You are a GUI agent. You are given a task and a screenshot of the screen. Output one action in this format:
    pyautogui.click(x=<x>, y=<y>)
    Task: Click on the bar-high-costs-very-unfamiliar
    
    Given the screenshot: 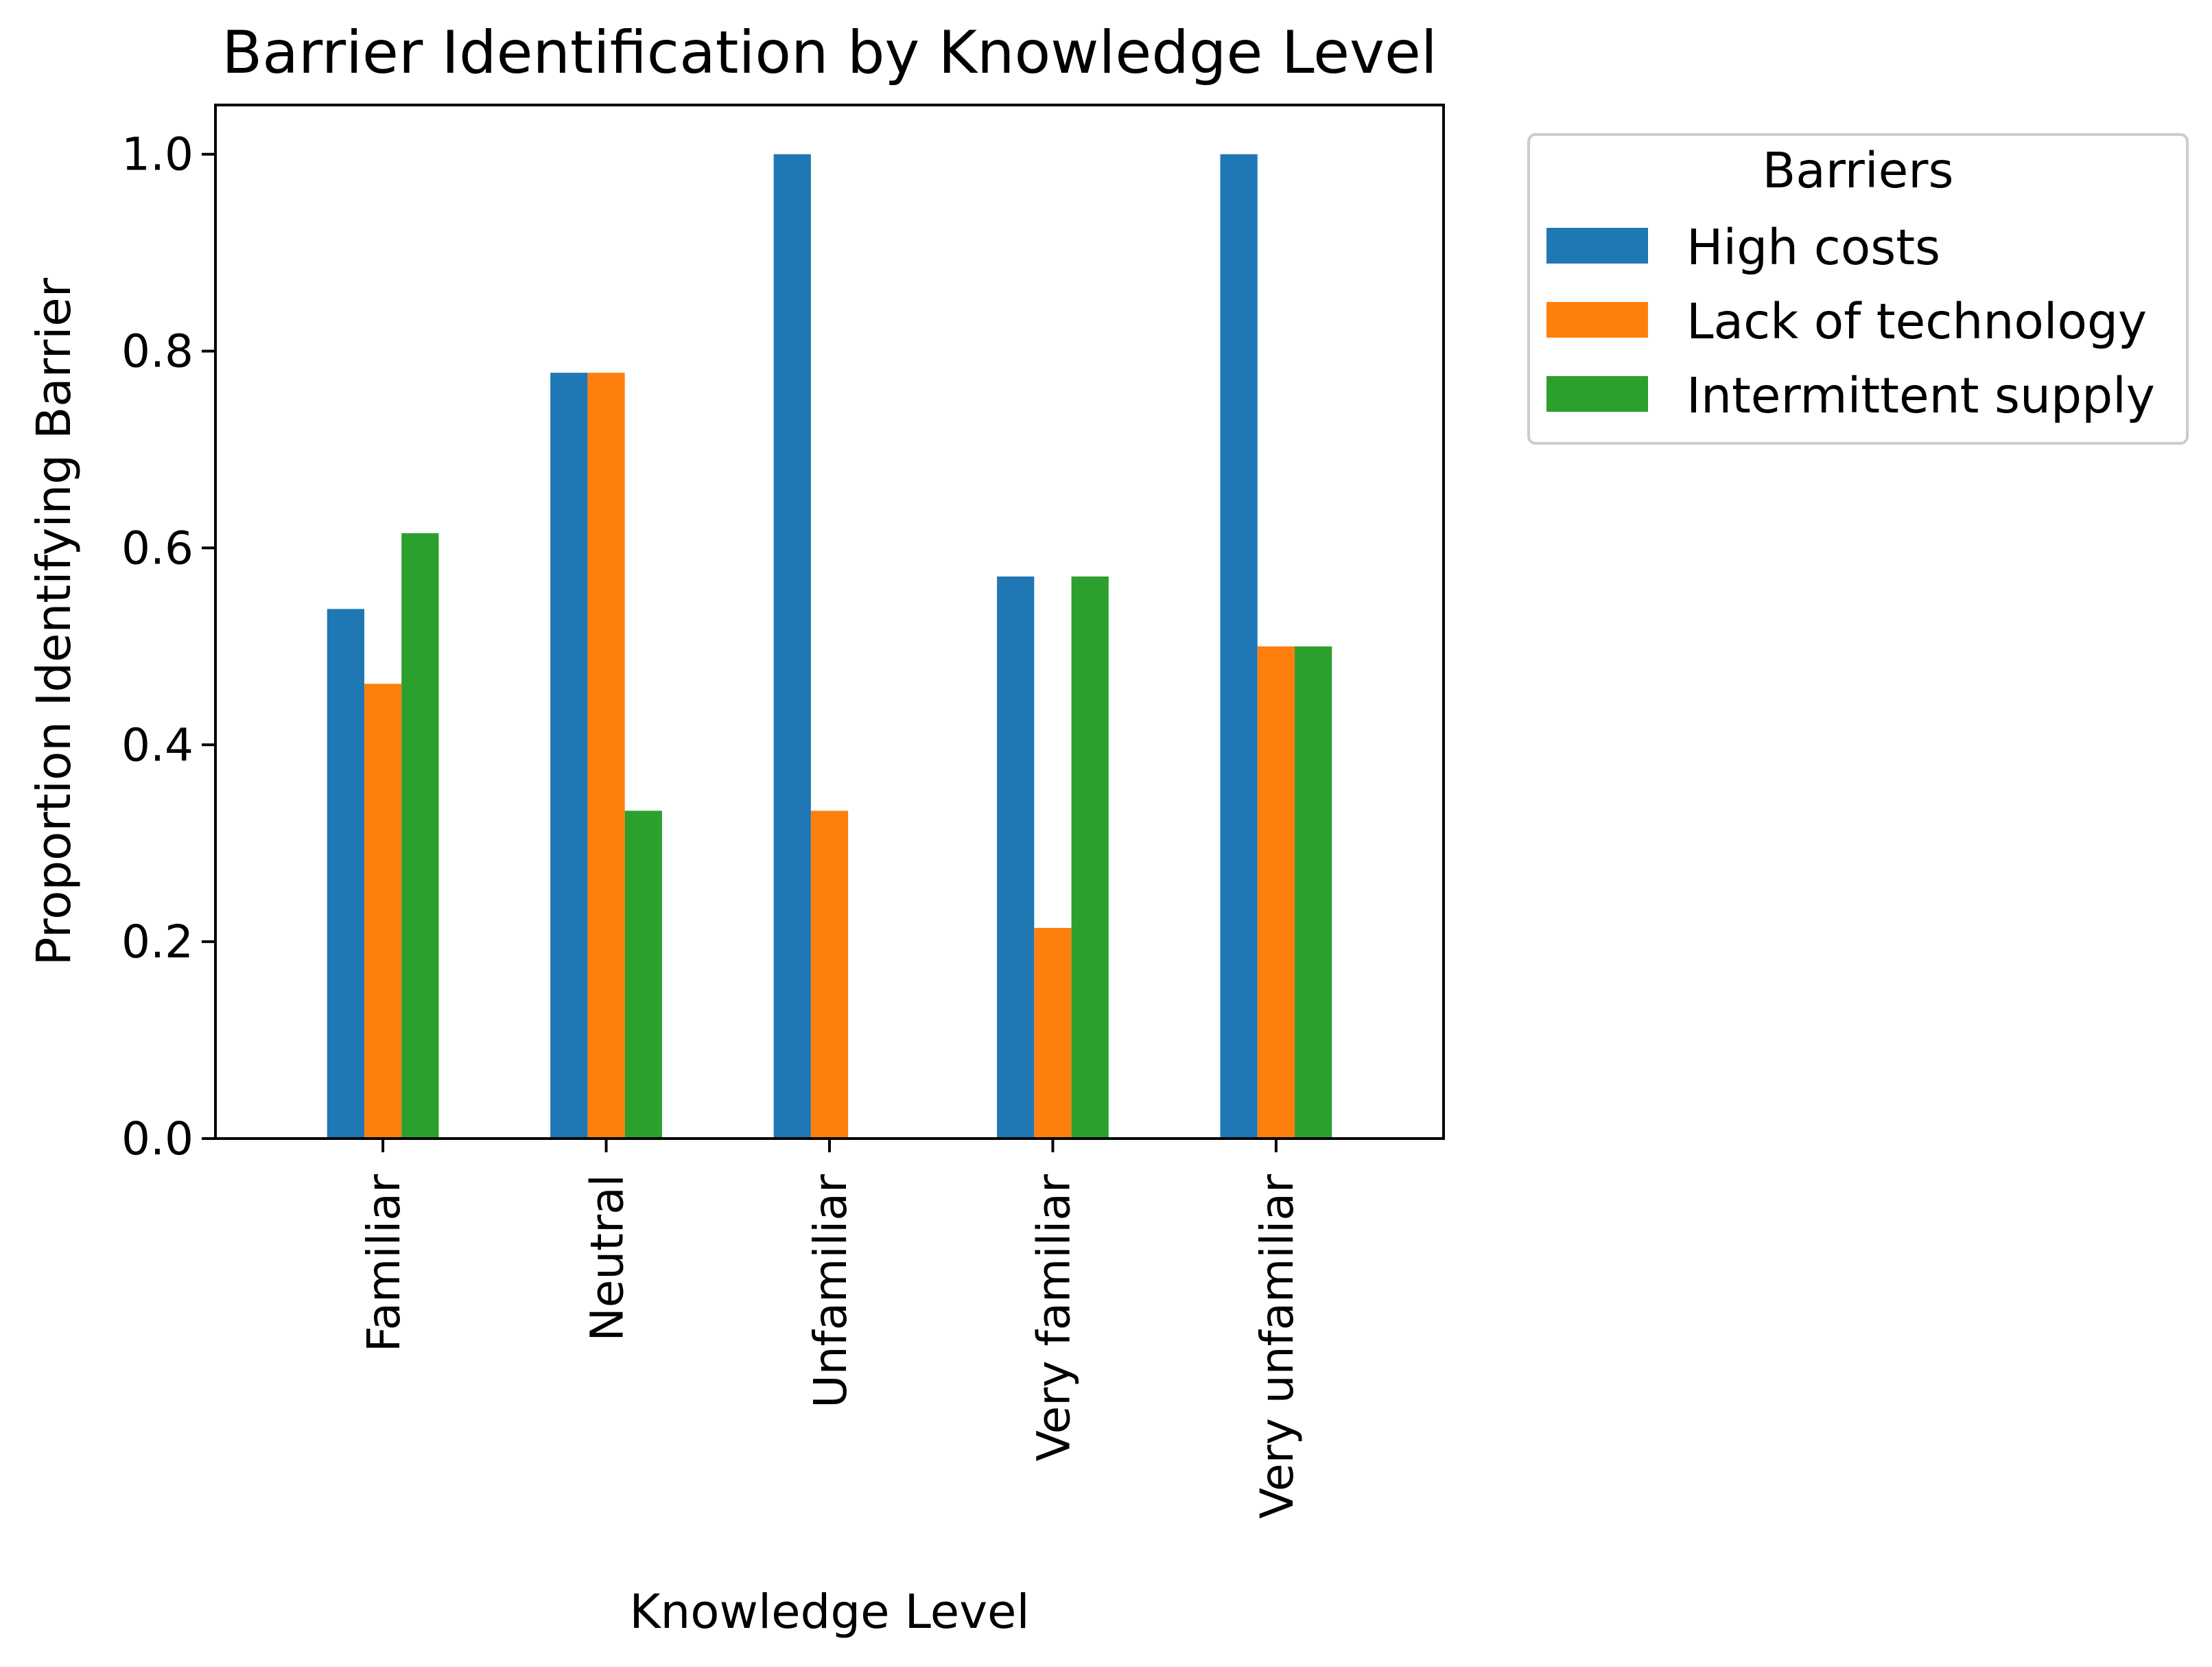 What is the action you would take?
    pyautogui.click(x=1239, y=646)
    